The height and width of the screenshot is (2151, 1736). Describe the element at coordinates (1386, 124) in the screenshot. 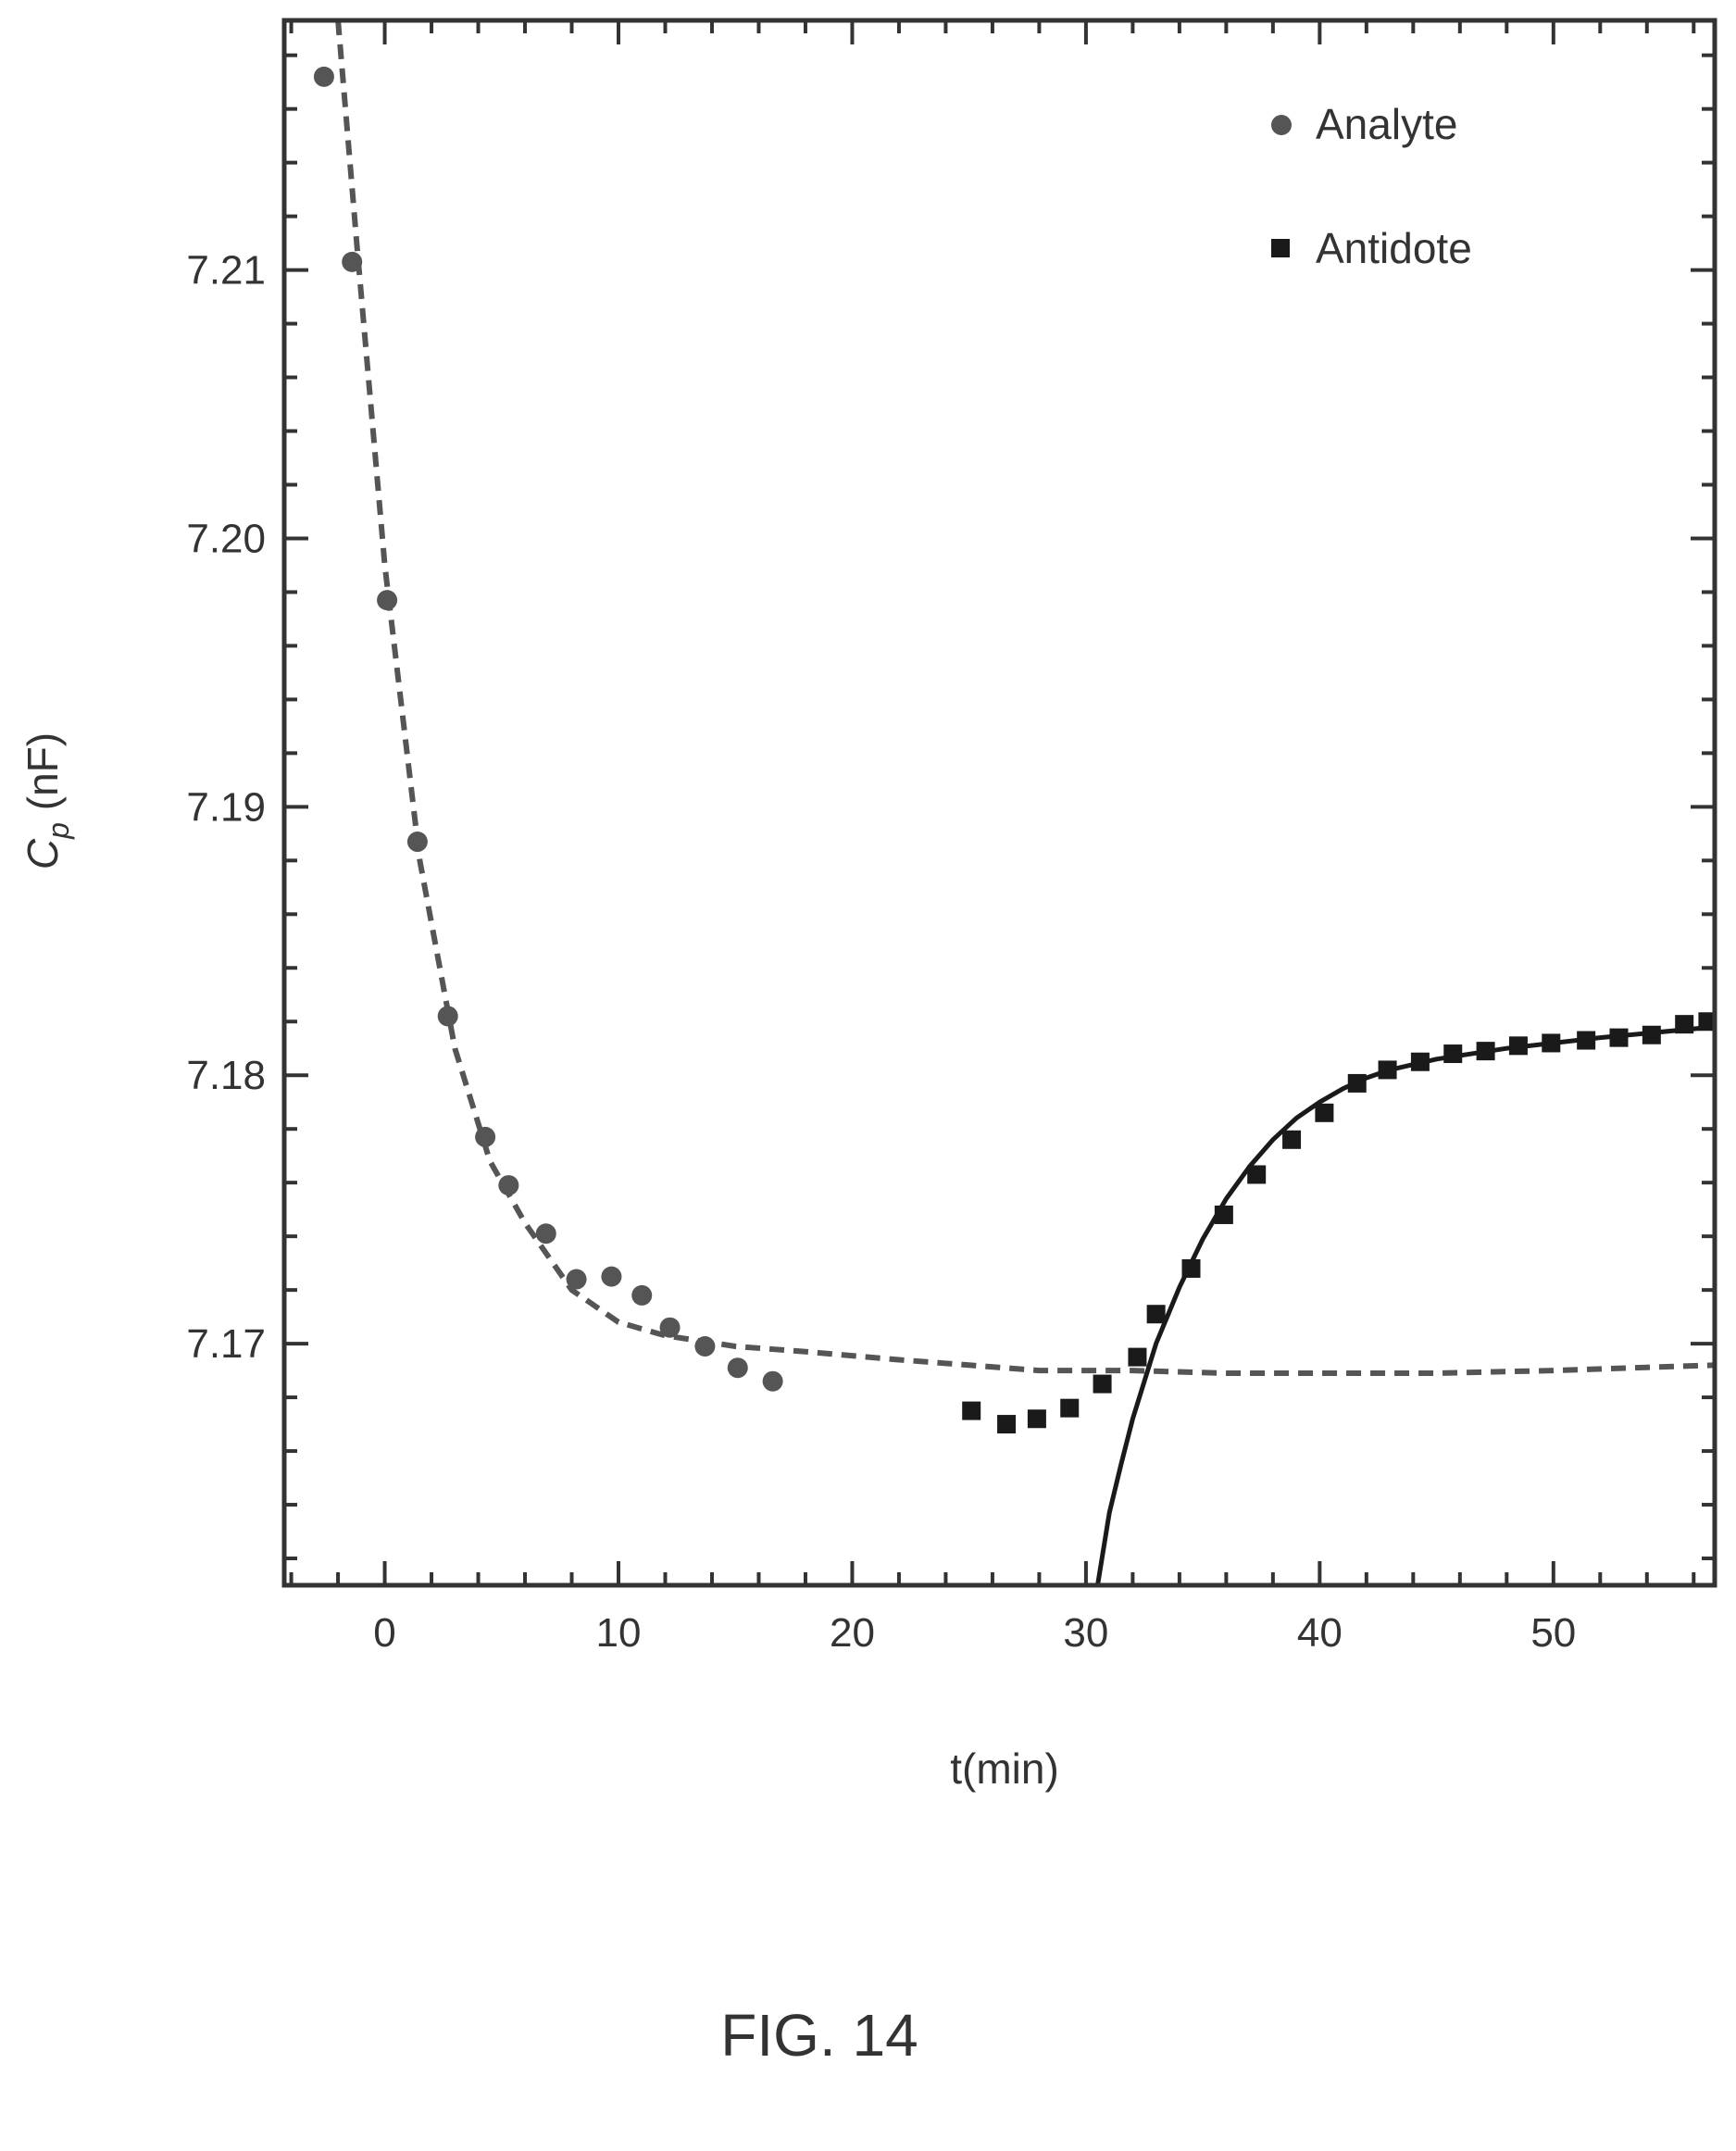

I see `legend-label-analyte: Analyte` at that location.